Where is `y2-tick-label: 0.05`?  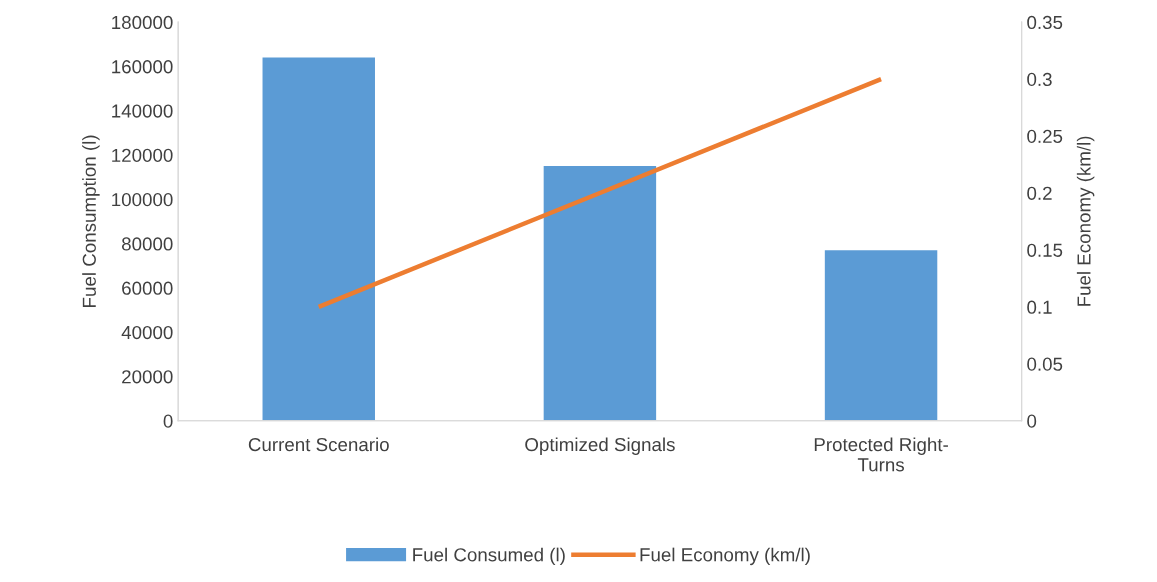
y2-tick-label: 0.05 is located at coordinates (1045, 364).